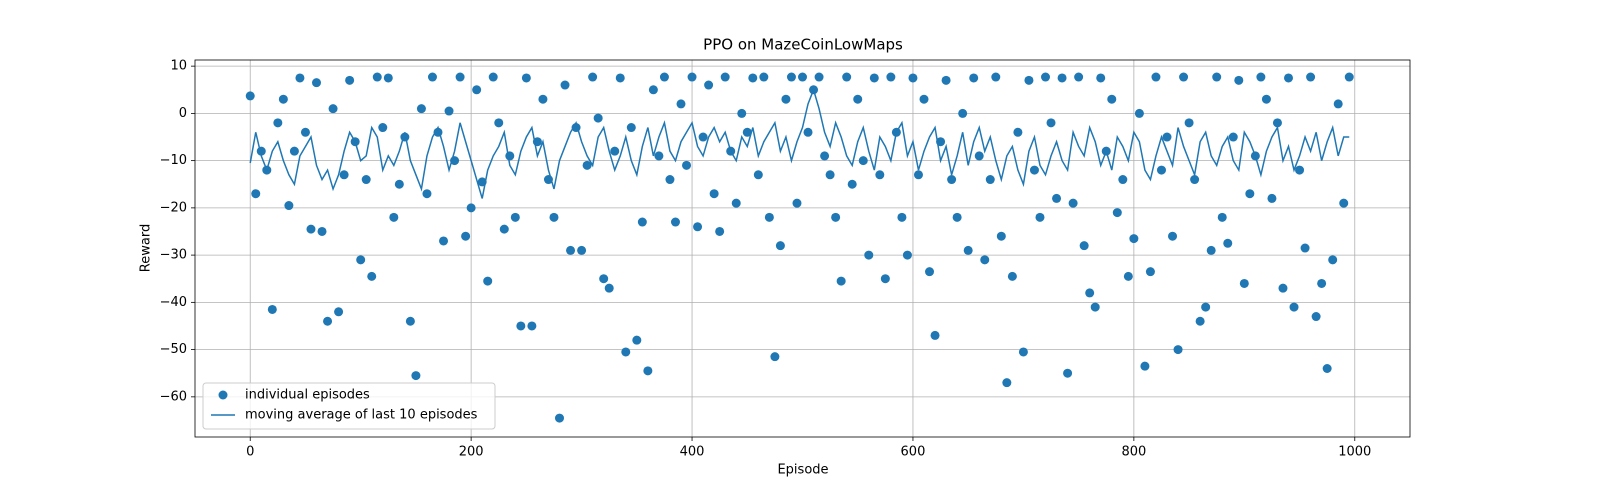 The width and height of the screenshot is (1600, 500). I want to click on y-tick-label: −50, so click(173, 349).